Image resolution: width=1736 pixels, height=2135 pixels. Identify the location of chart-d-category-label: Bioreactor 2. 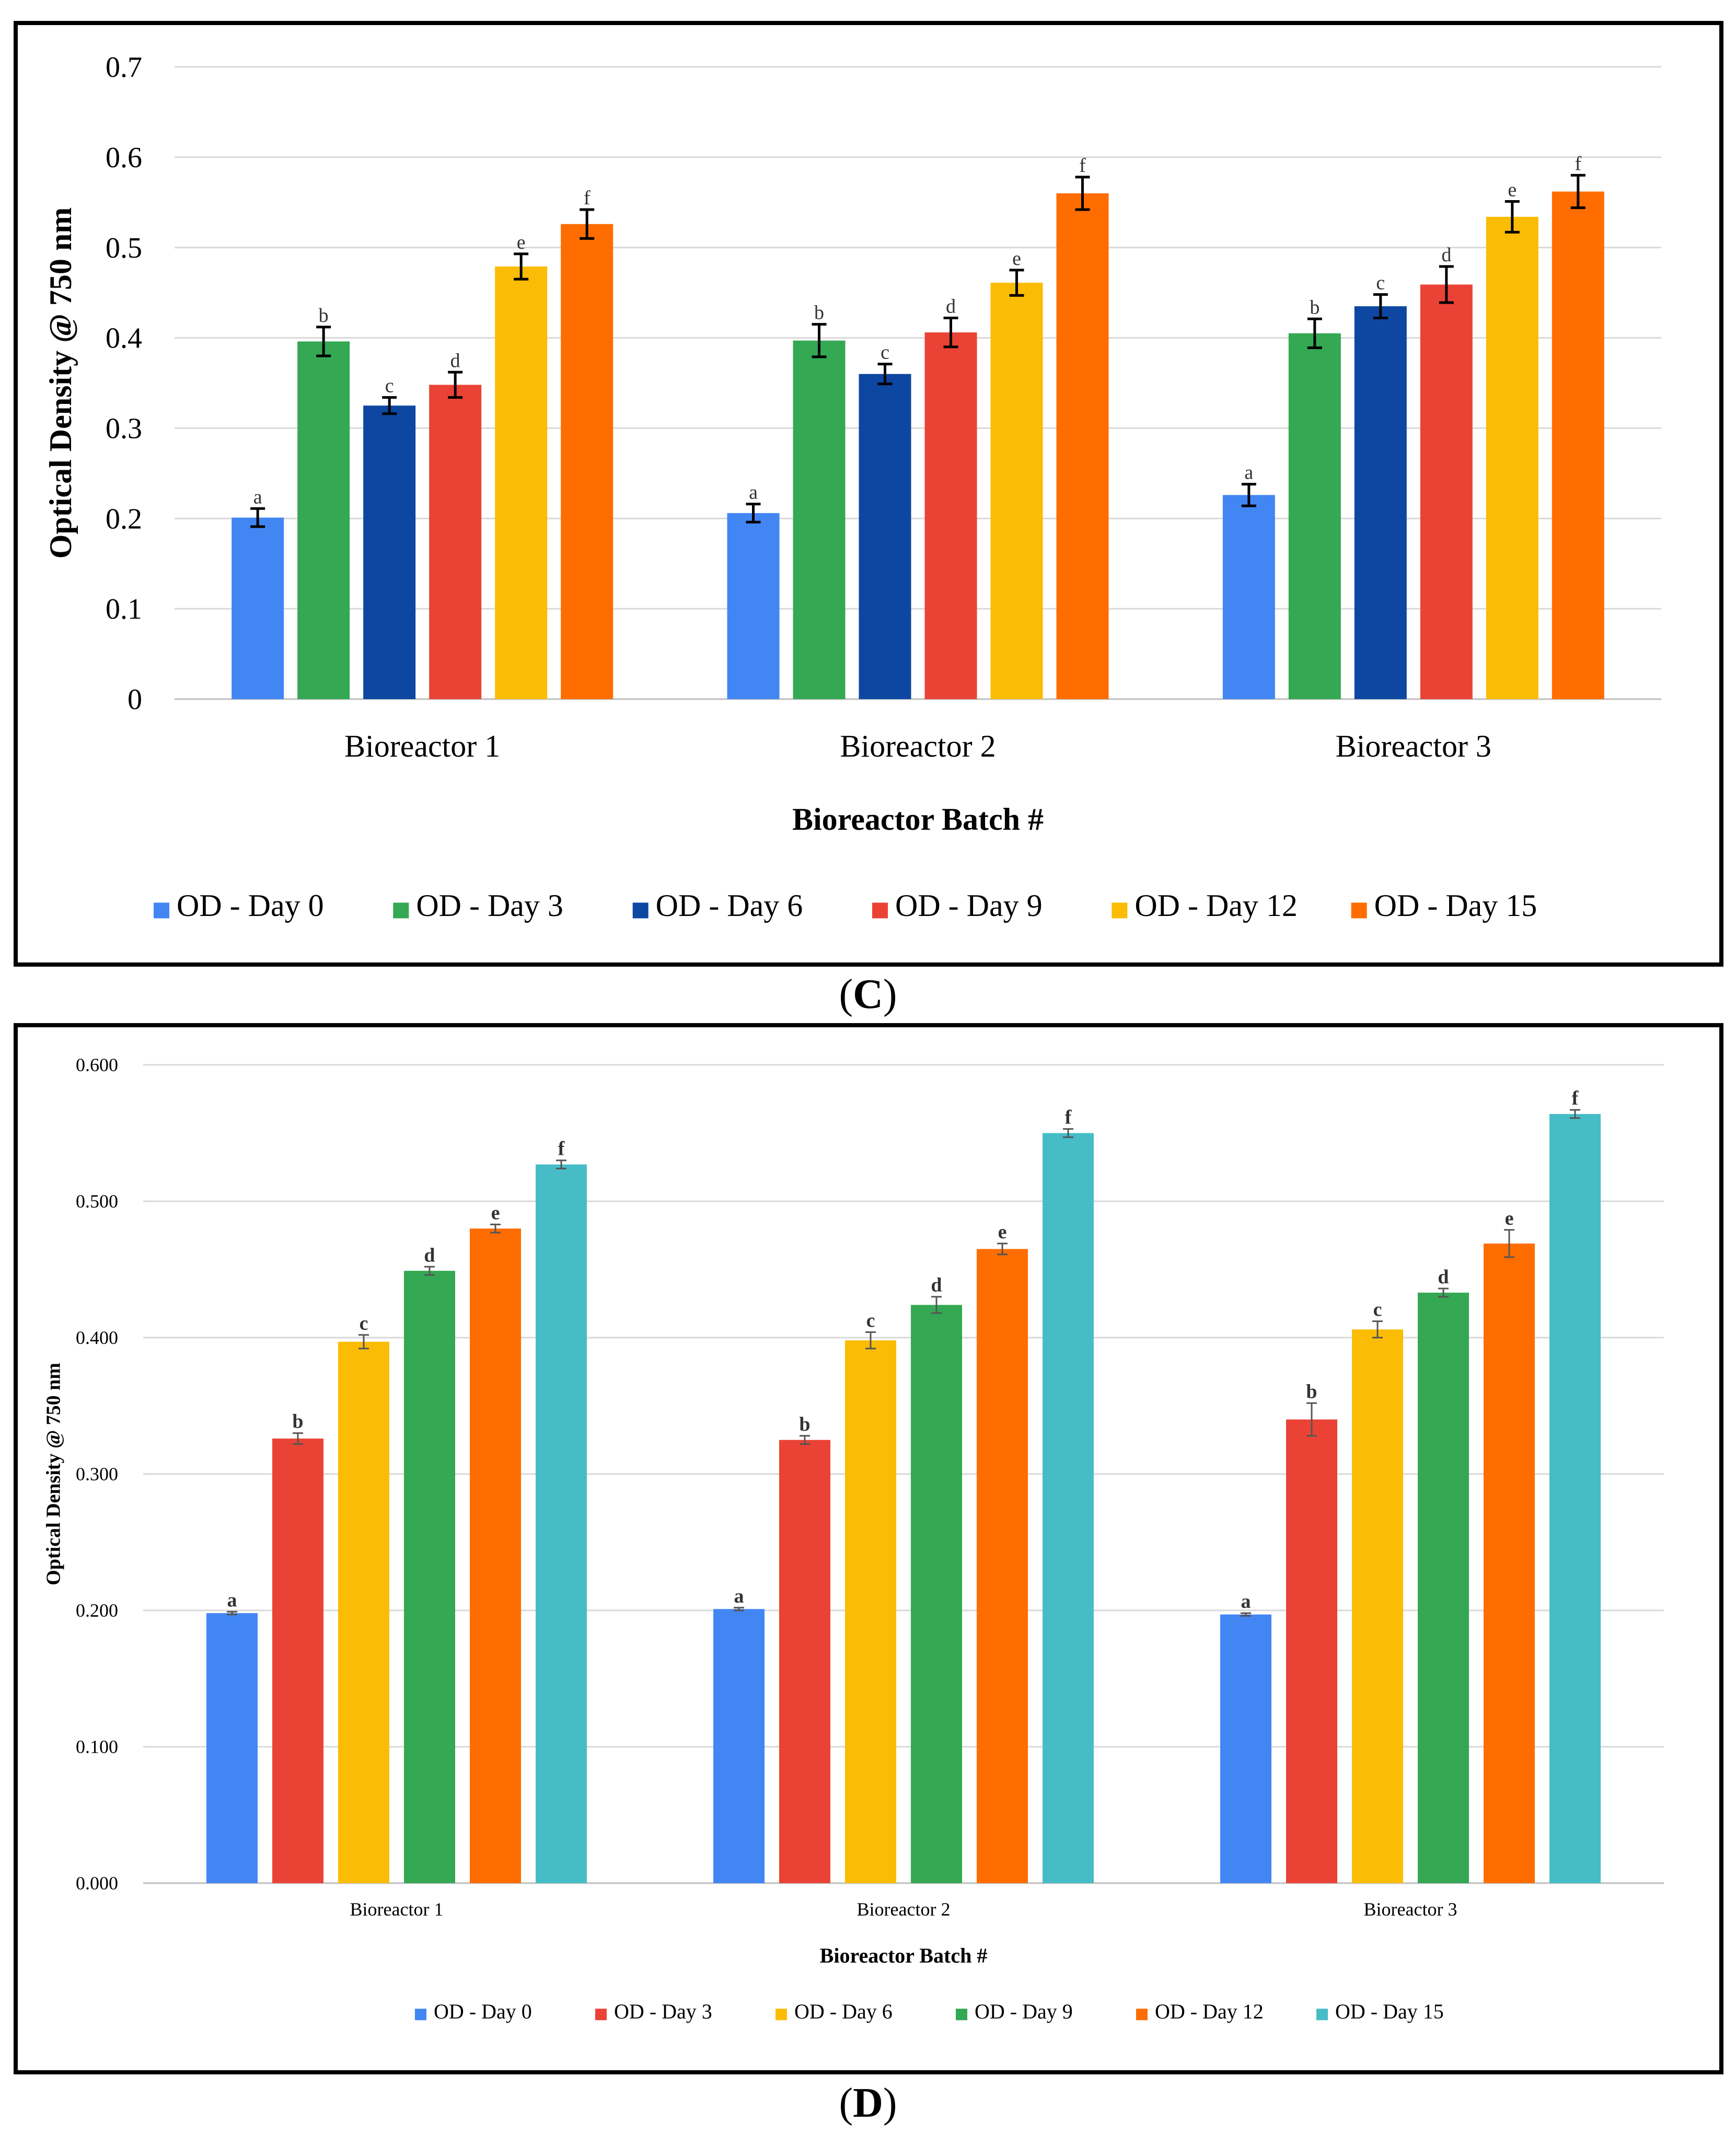
(904, 1909).